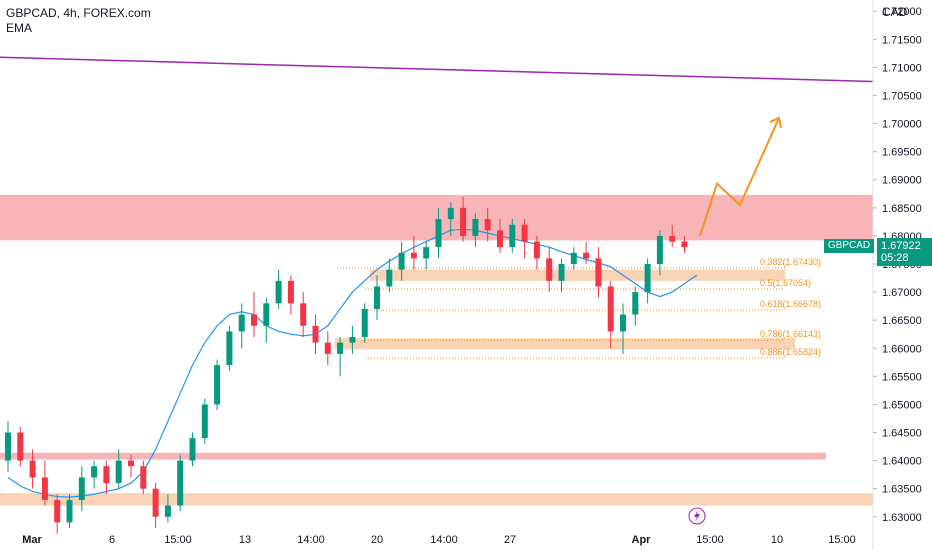  What do you see at coordinates (739, 177) in the screenshot?
I see `projection-path` at bounding box center [739, 177].